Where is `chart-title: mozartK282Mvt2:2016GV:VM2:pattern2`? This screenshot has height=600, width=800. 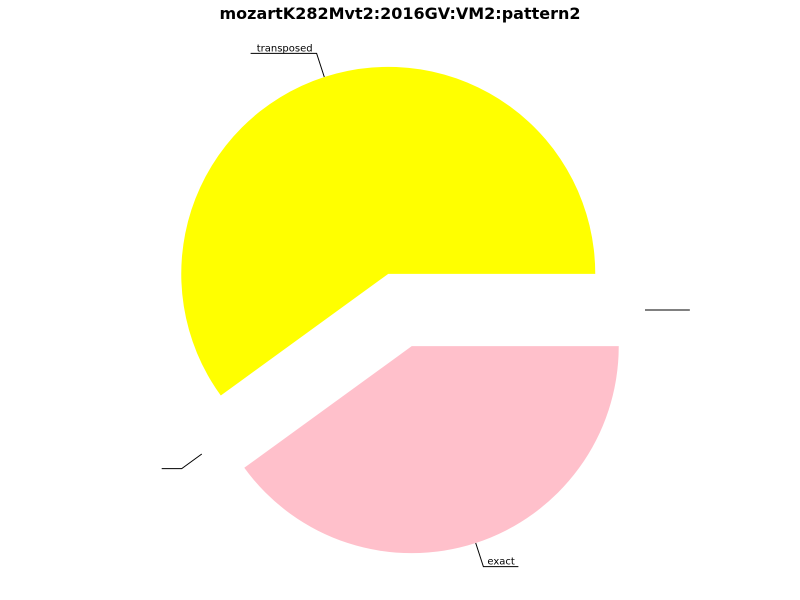 chart-title: mozartK282Mvt2:2016GV:VM2:pattern2 is located at coordinates (400, 13).